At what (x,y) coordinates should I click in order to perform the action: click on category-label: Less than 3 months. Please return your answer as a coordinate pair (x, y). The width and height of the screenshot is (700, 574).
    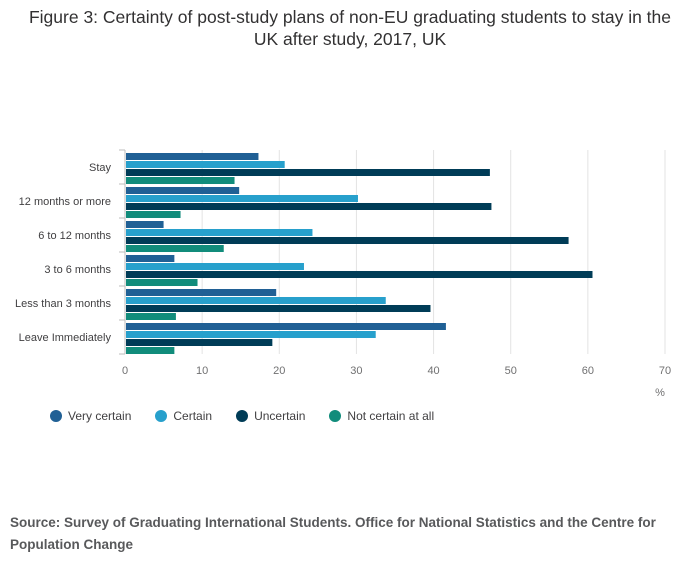
    Looking at the image, I should click on (63, 304).